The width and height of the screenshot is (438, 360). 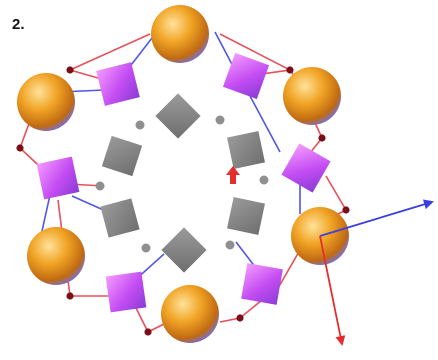 I want to click on blue-vector-arrow, so click(x=376, y=218).